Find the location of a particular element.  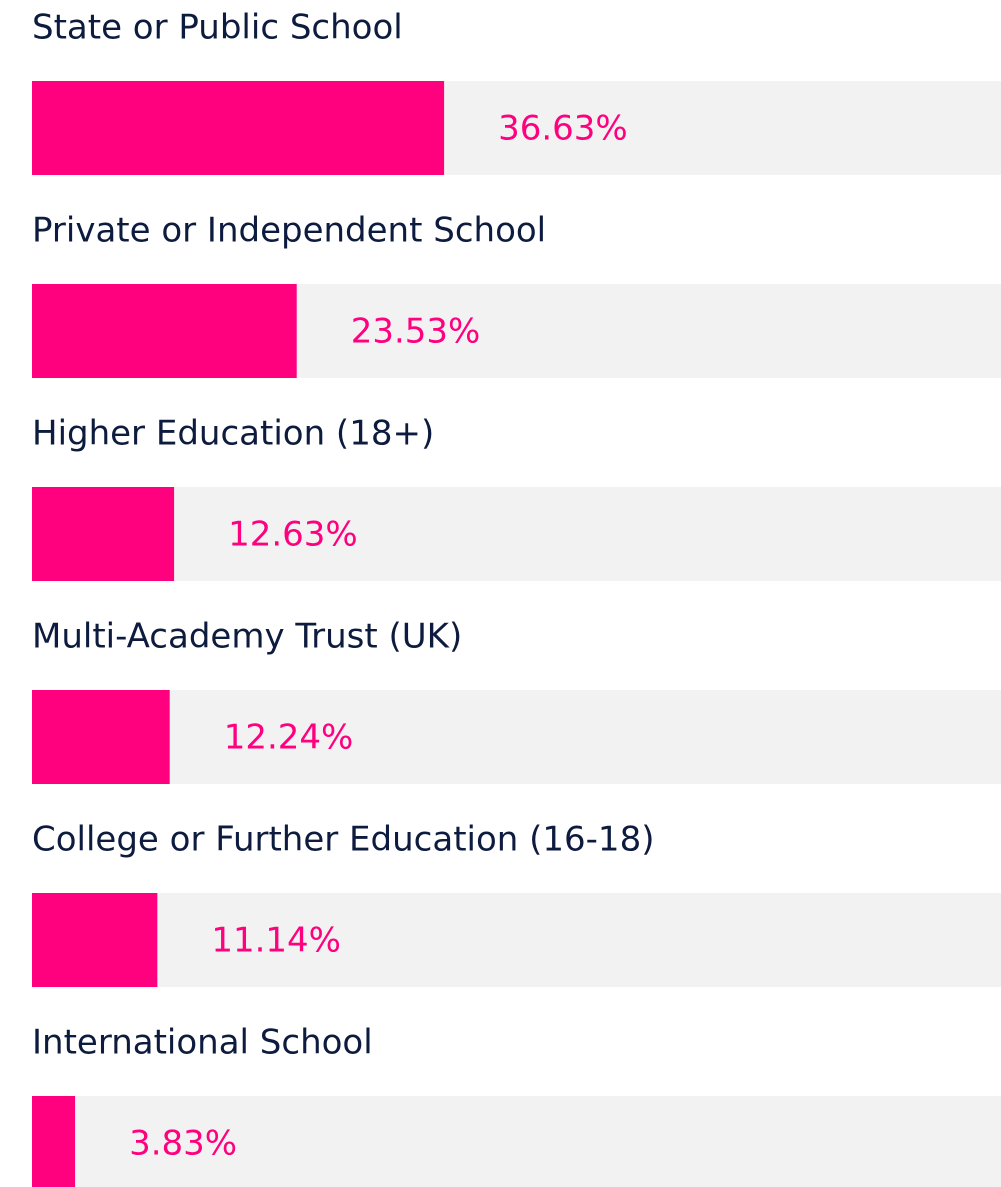

value-label: 12.24% is located at coordinates (289, 738).